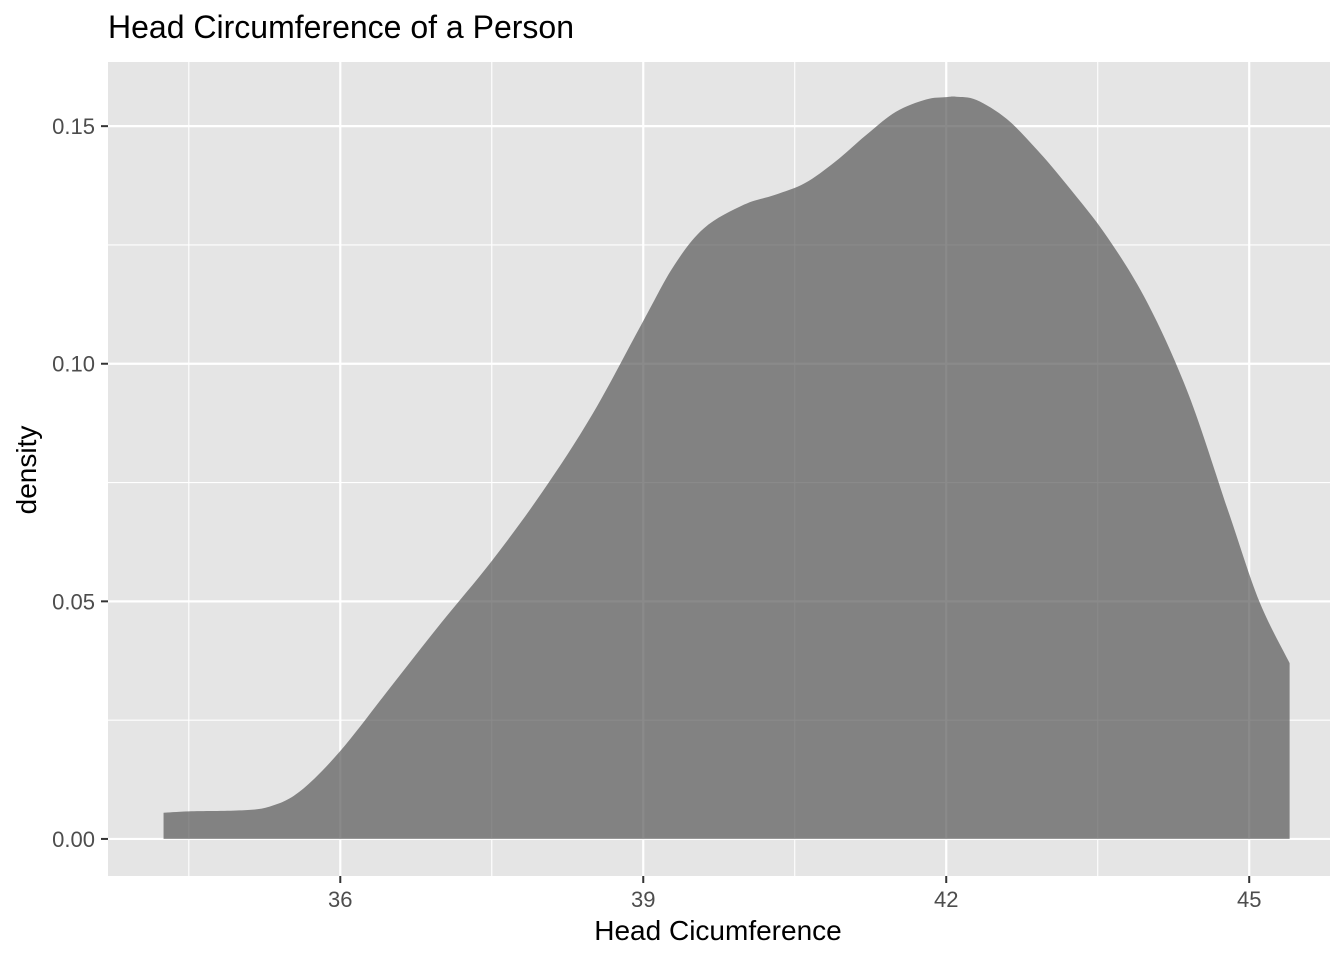 The height and width of the screenshot is (960, 1344). I want to click on x-axis: 36 39 42 45, so click(794, 894).